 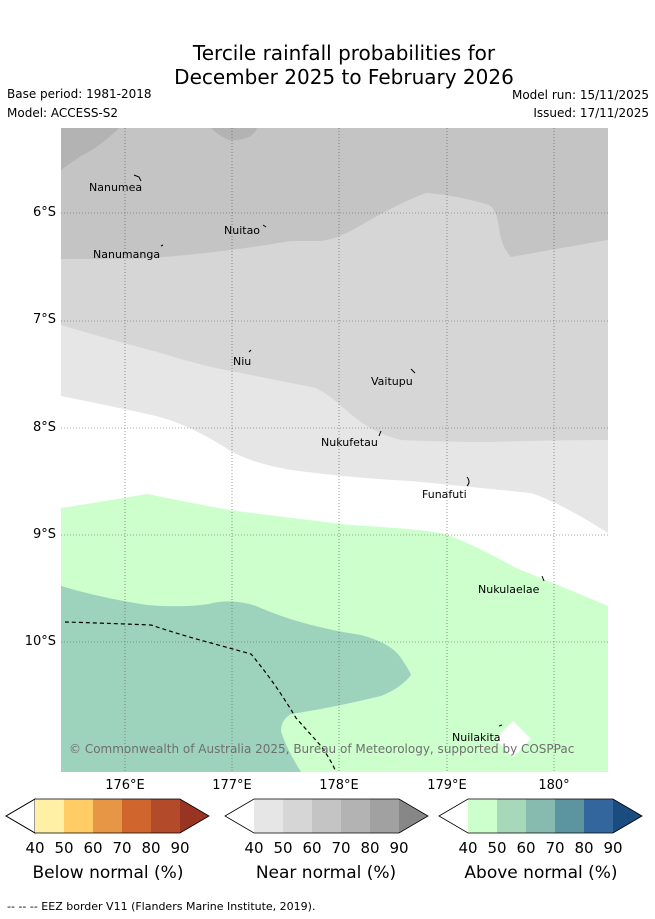 I want to click on nuilakita-island-shape, so click(x=500, y=725).